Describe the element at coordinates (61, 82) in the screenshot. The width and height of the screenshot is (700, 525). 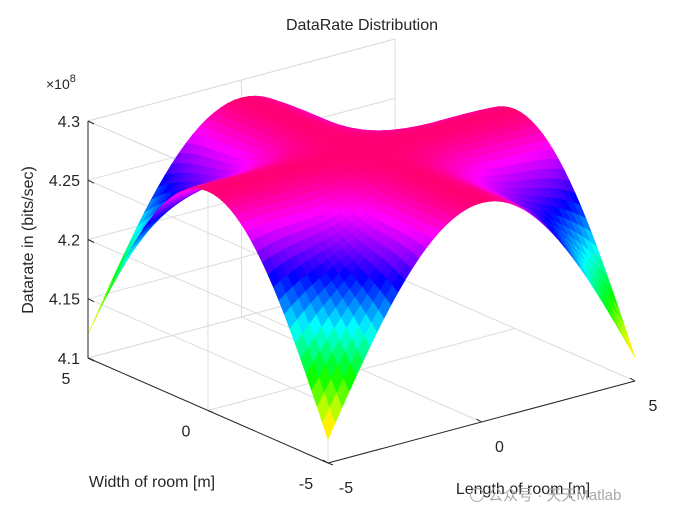
I see `z-exponent-label: ×10⁸` at that location.